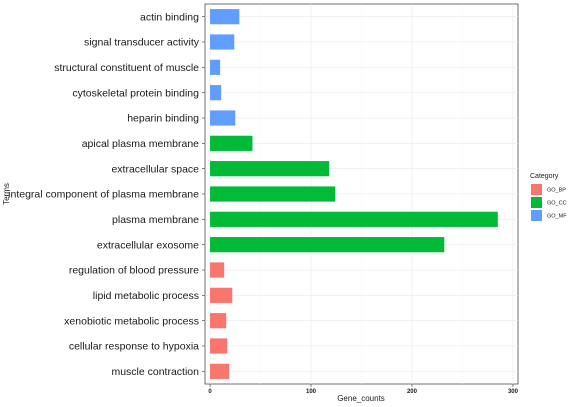 The image size is (576, 407). What do you see at coordinates (210, 392) in the screenshot?
I see `x-tick-label: 0` at bounding box center [210, 392].